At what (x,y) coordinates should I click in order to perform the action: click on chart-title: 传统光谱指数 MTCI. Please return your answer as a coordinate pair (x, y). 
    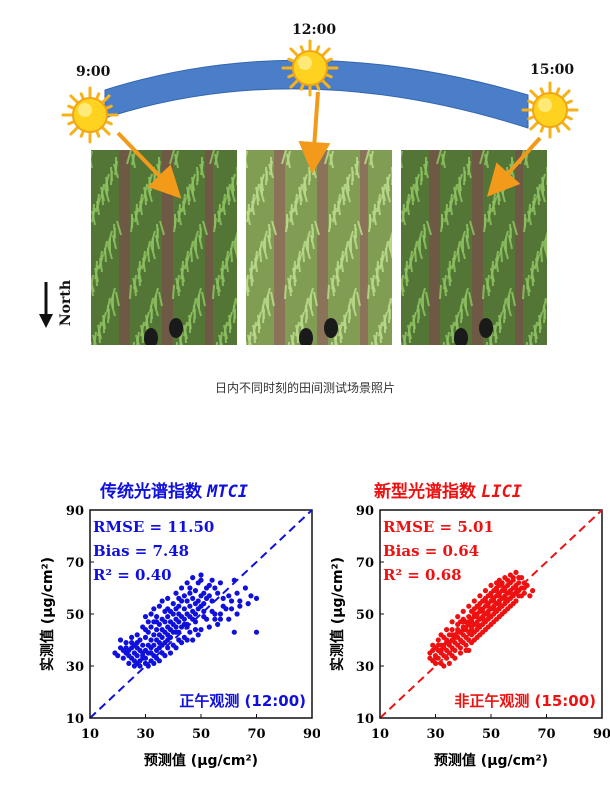
    Looking at the image, I should click on (174, 489).